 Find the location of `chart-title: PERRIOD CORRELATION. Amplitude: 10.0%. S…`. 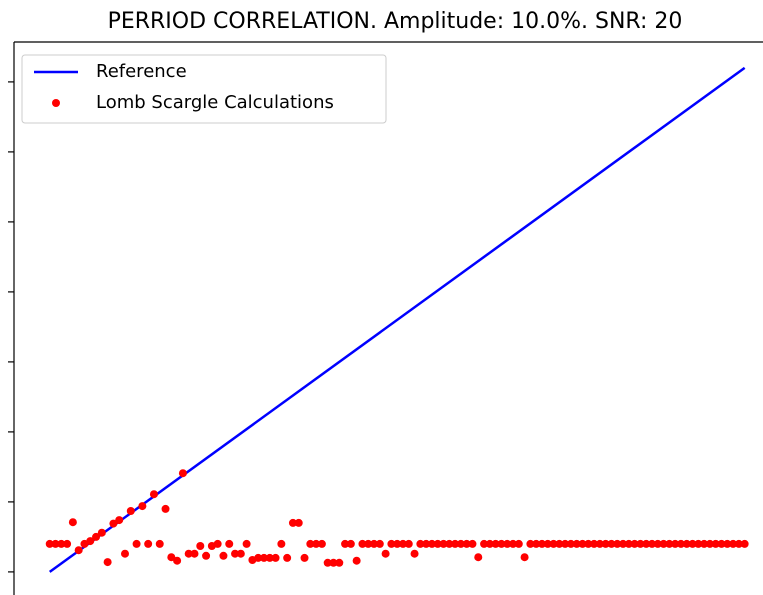

chart-title: PERRIOD CORRELATION. Amplitude: 10.0%. S… is located at coordinates (395, 21).